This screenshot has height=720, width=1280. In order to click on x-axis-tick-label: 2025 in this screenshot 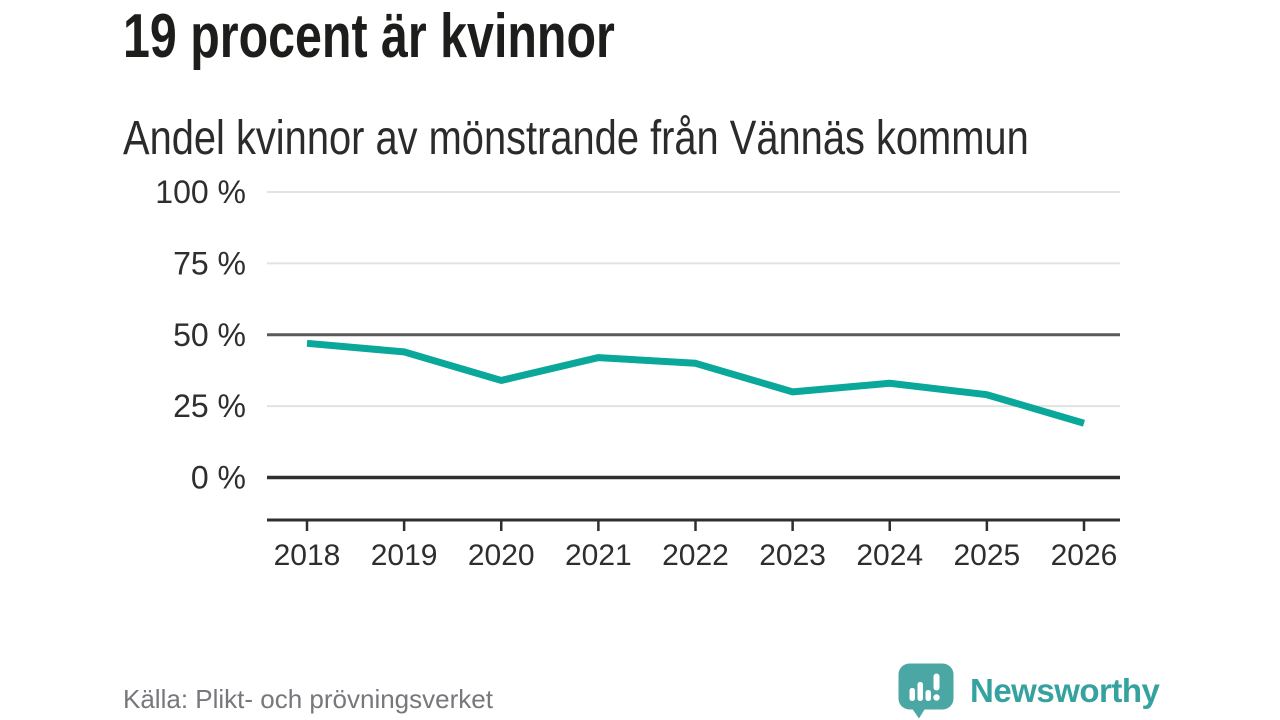, I will do `click(987, 555)`.